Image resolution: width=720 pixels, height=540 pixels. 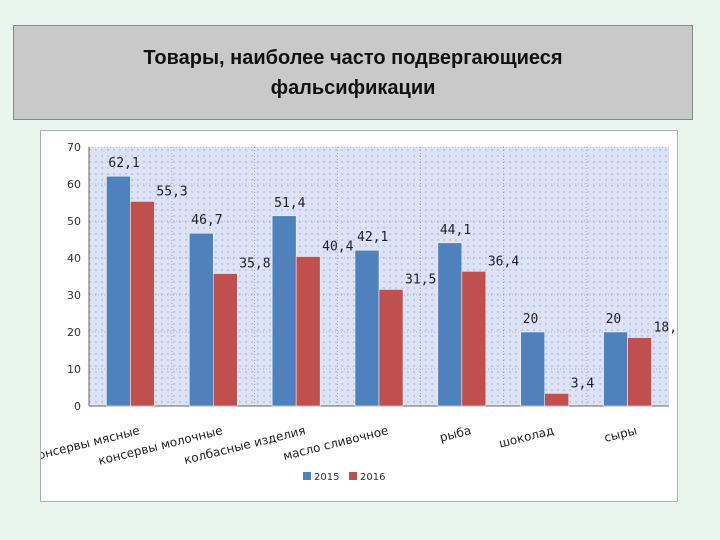 What do you see at coordinates (77, 406) in the screenshot?
I see `y-tick-label: 0` at bounding box center [77, 406].